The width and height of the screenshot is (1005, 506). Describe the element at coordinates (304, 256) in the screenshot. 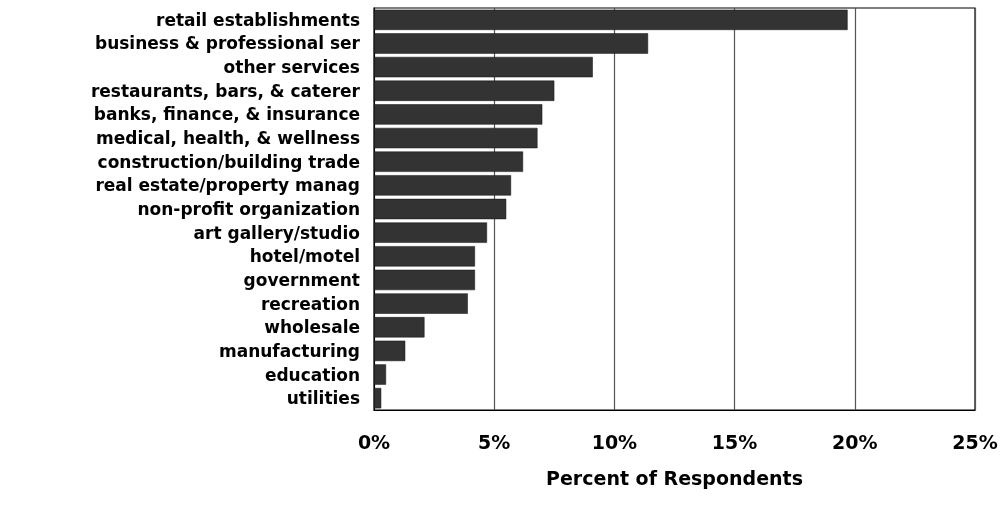

I see `y-tick-label: hotel/motel` at that location.